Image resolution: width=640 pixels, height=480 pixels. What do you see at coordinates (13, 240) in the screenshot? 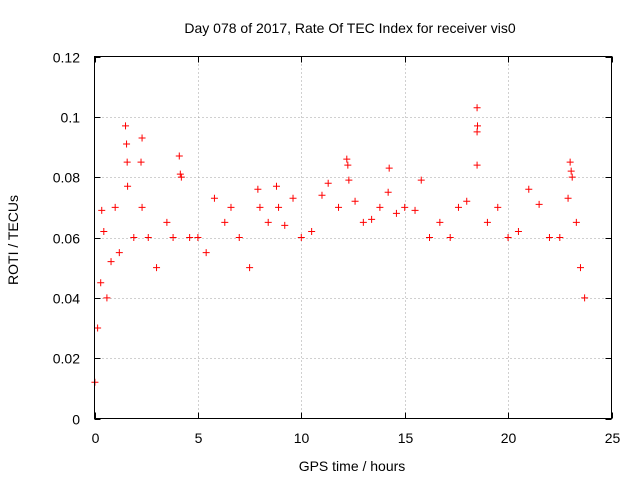
I see `y-axis-label: ROTI / TECUs` at bounding box center [13, 240].